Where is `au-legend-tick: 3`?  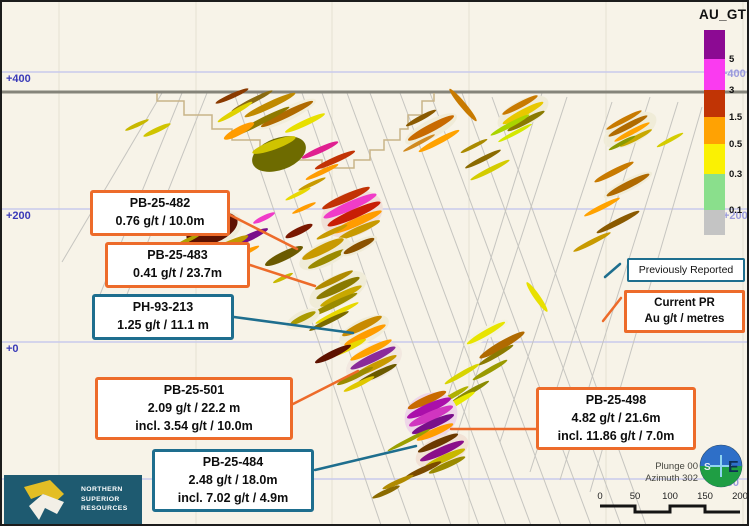
au-legend-tick: 3 is located at coordinates (732, 90).